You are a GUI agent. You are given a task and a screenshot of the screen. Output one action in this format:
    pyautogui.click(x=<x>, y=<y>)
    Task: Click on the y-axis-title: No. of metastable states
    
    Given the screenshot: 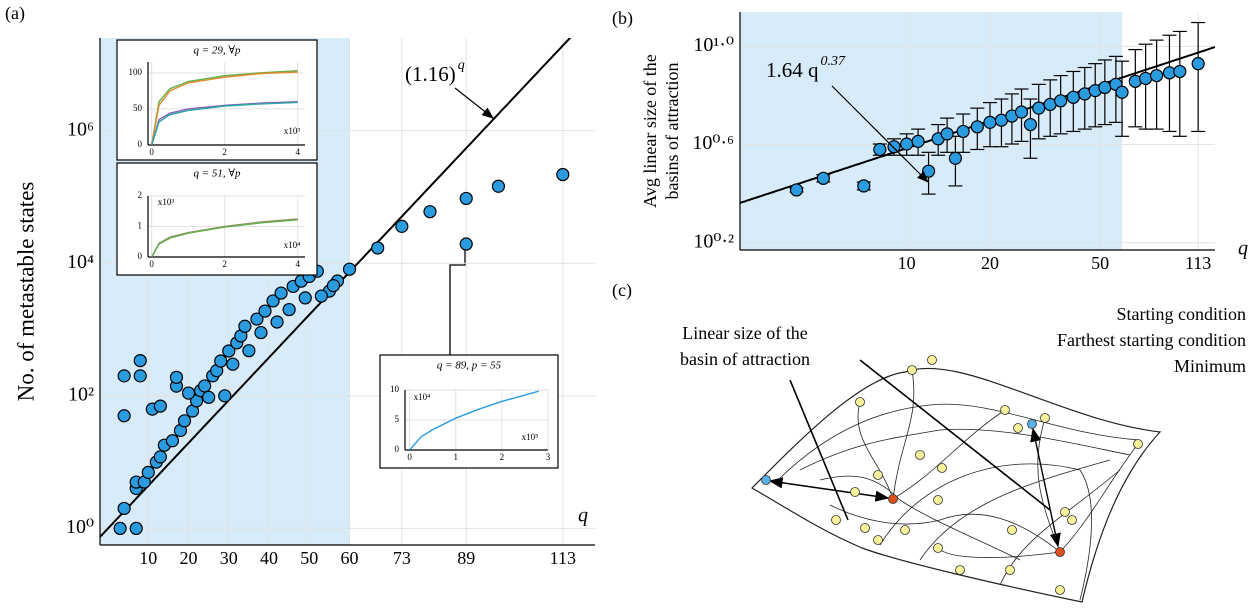 What is the action you would take?
    pyautogui.click(x=25, y=292)
    